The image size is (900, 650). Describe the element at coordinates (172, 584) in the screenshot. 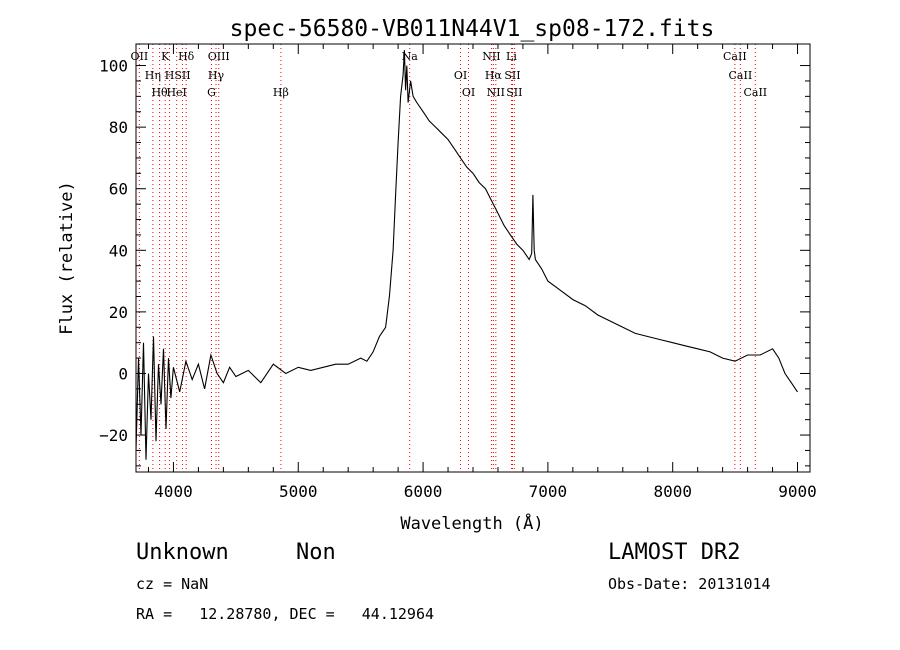

I see `redshift-label: cz = NaN` at that location.